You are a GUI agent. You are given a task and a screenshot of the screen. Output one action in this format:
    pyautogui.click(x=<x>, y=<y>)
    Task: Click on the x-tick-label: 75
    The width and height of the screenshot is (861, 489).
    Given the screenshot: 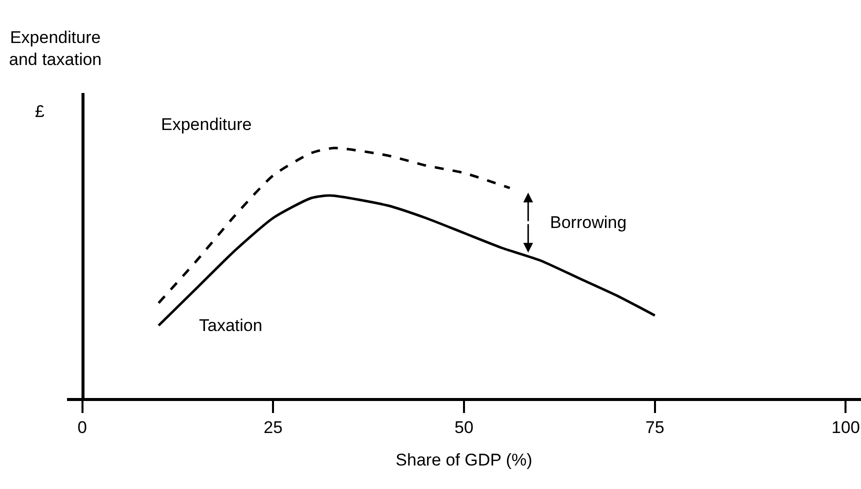 What is the action you would take?
    pyautogui.click(x=654, y=428)
    